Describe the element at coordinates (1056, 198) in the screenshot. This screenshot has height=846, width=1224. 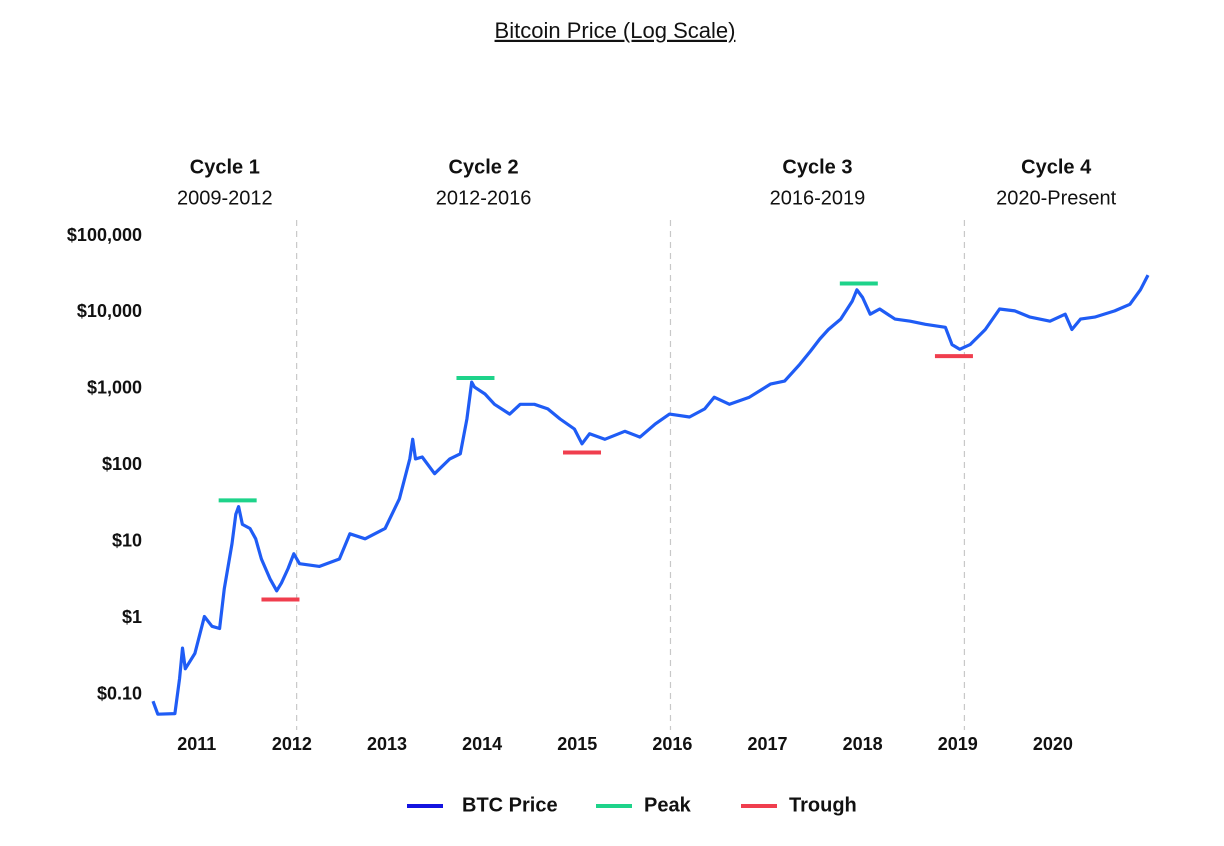
I see `cycle-period: 2020-Present` at that location.